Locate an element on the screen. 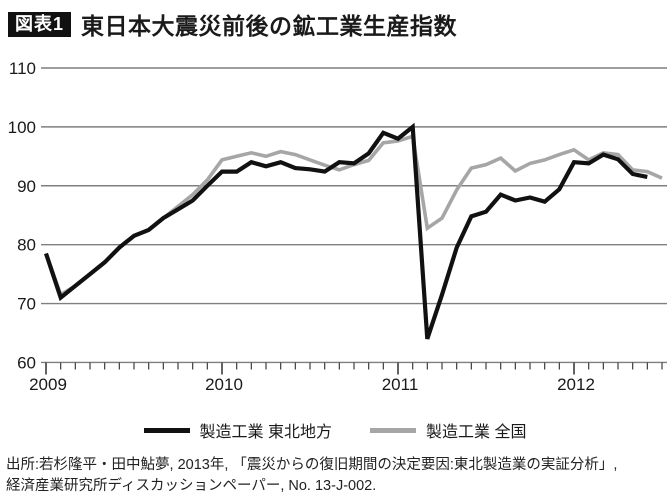 The image size is (670, 500). legend-item-tohoku: 製造工業 東北地方 is located at coordinates (237, 430).